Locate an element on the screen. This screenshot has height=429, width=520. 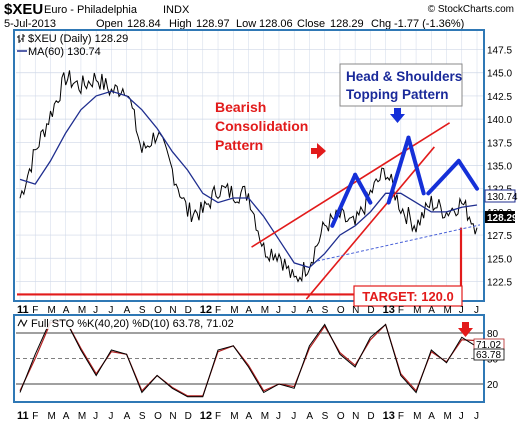
target-box is located at coordinates (408, 296).